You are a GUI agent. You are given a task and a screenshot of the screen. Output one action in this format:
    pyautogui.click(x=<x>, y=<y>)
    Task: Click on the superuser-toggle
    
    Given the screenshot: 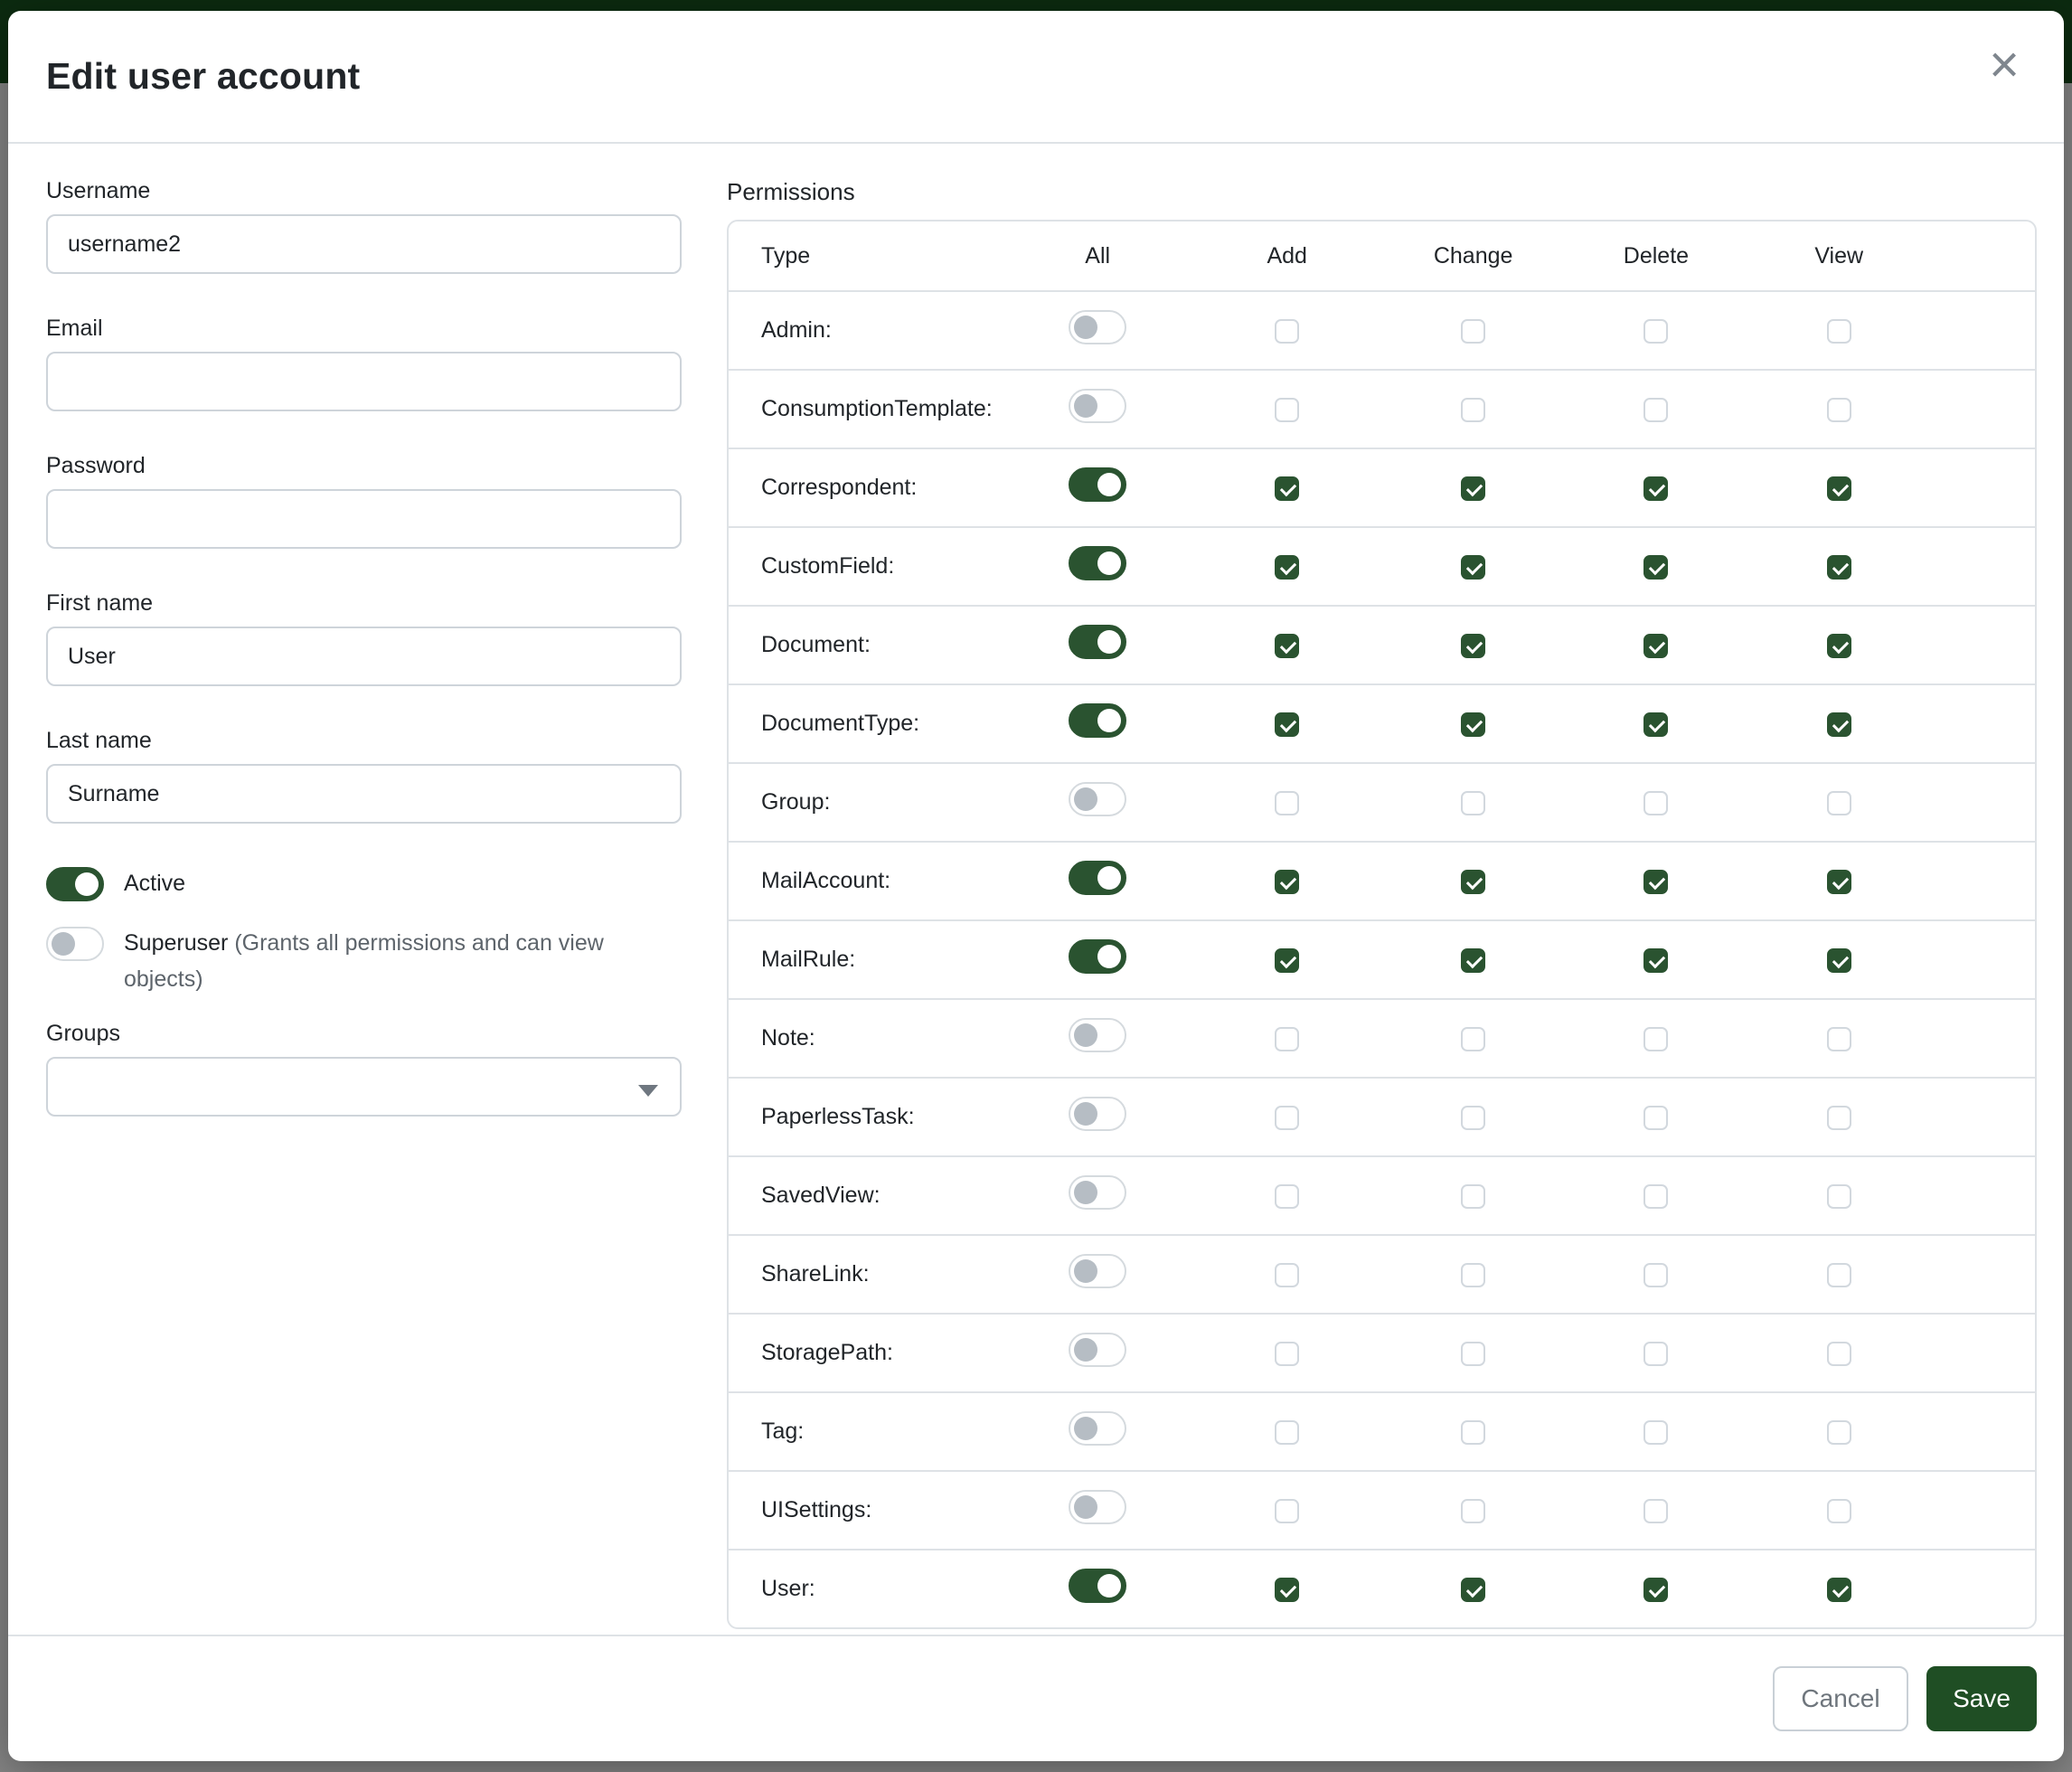 What is the action you would take?
    pyautogui.click(x=75, y=944)
    